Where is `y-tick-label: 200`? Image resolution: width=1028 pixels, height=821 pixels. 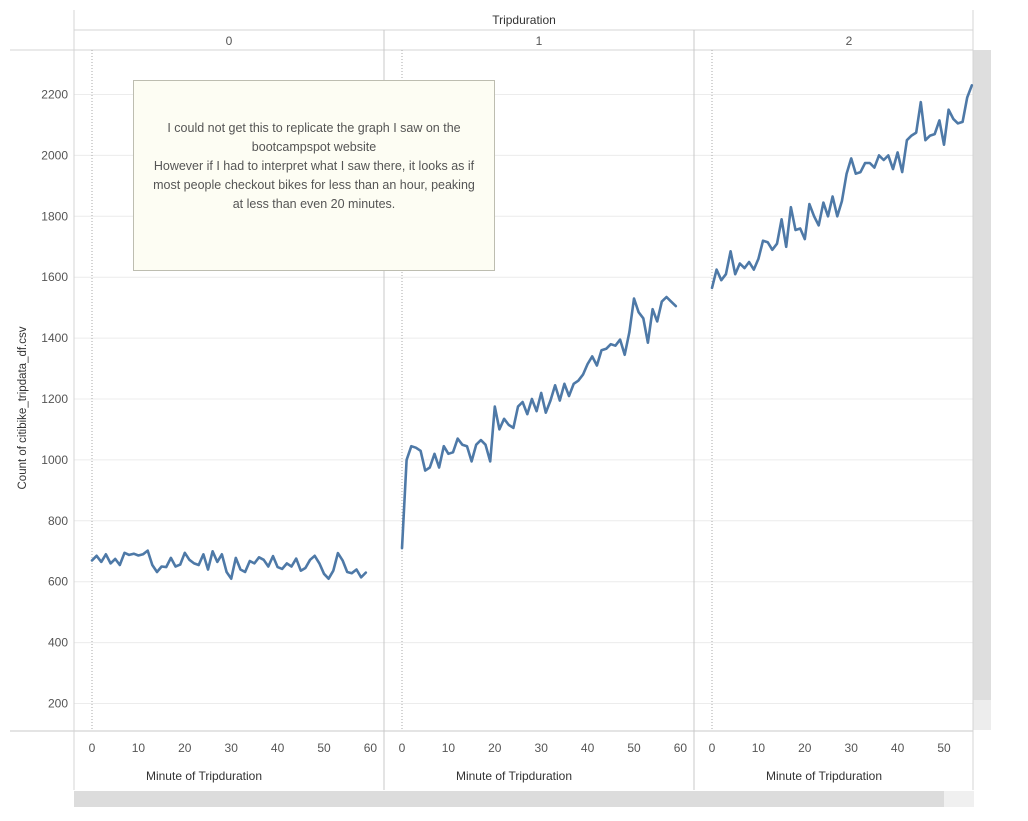 y-tick-label: 200 is located at coordinates (58, 704).